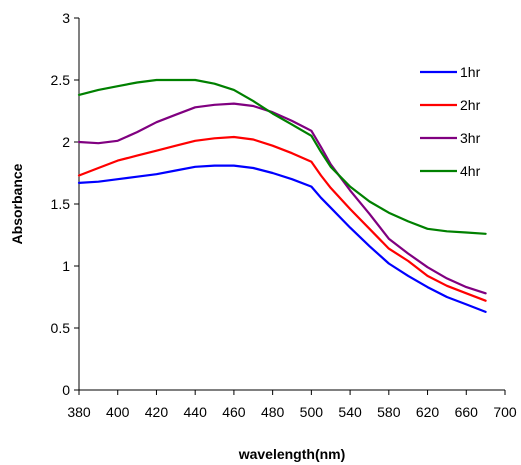  Describe the element at coordinates (312, 412) in the screenshot. I see `x-tick-label: 500` at that location.